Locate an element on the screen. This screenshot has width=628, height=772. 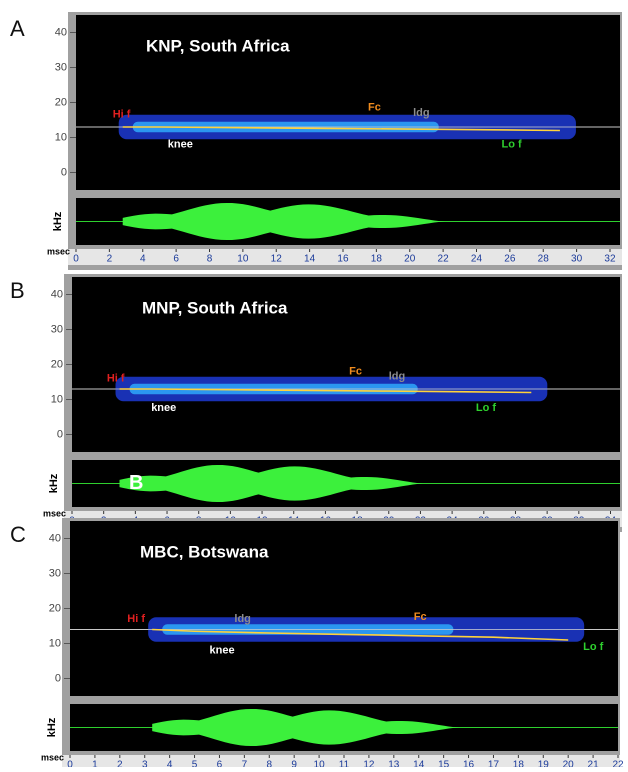
x-tick-label: 3 is located at coordinates (145, 763).